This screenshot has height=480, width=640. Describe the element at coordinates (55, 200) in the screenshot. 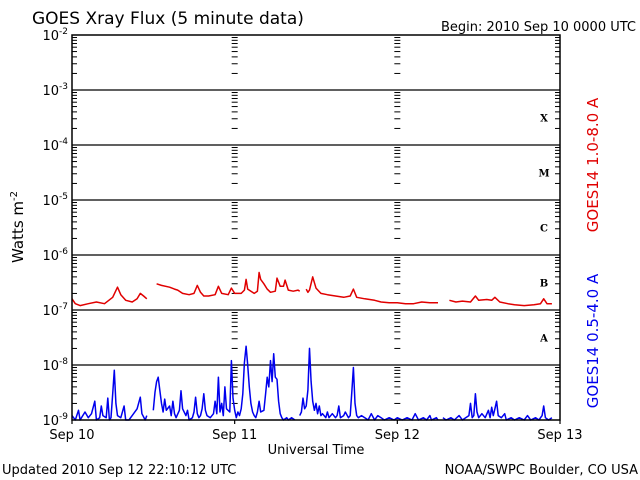

I see `y-tick-label: 10⁻⁵` at that location.